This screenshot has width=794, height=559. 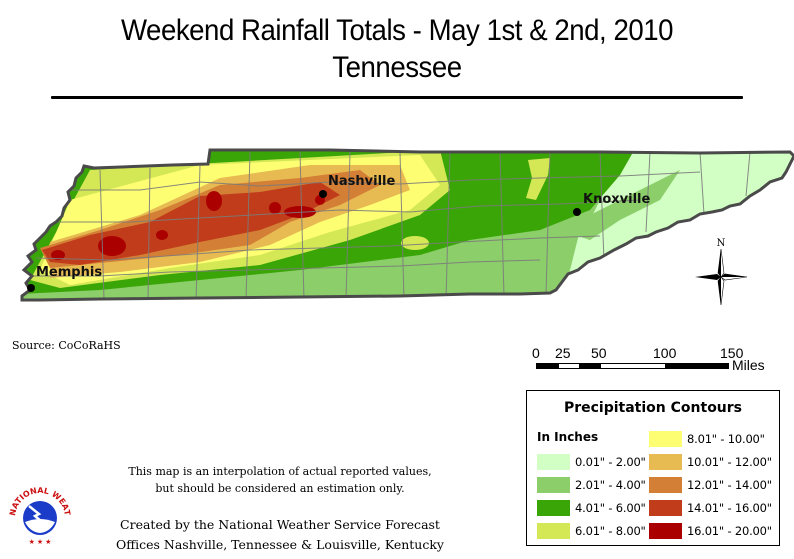 What do you see at coordinates (721, 271) in the screenshot?
I see `north-arrow-icon: N` at bounding box center [721, 271].